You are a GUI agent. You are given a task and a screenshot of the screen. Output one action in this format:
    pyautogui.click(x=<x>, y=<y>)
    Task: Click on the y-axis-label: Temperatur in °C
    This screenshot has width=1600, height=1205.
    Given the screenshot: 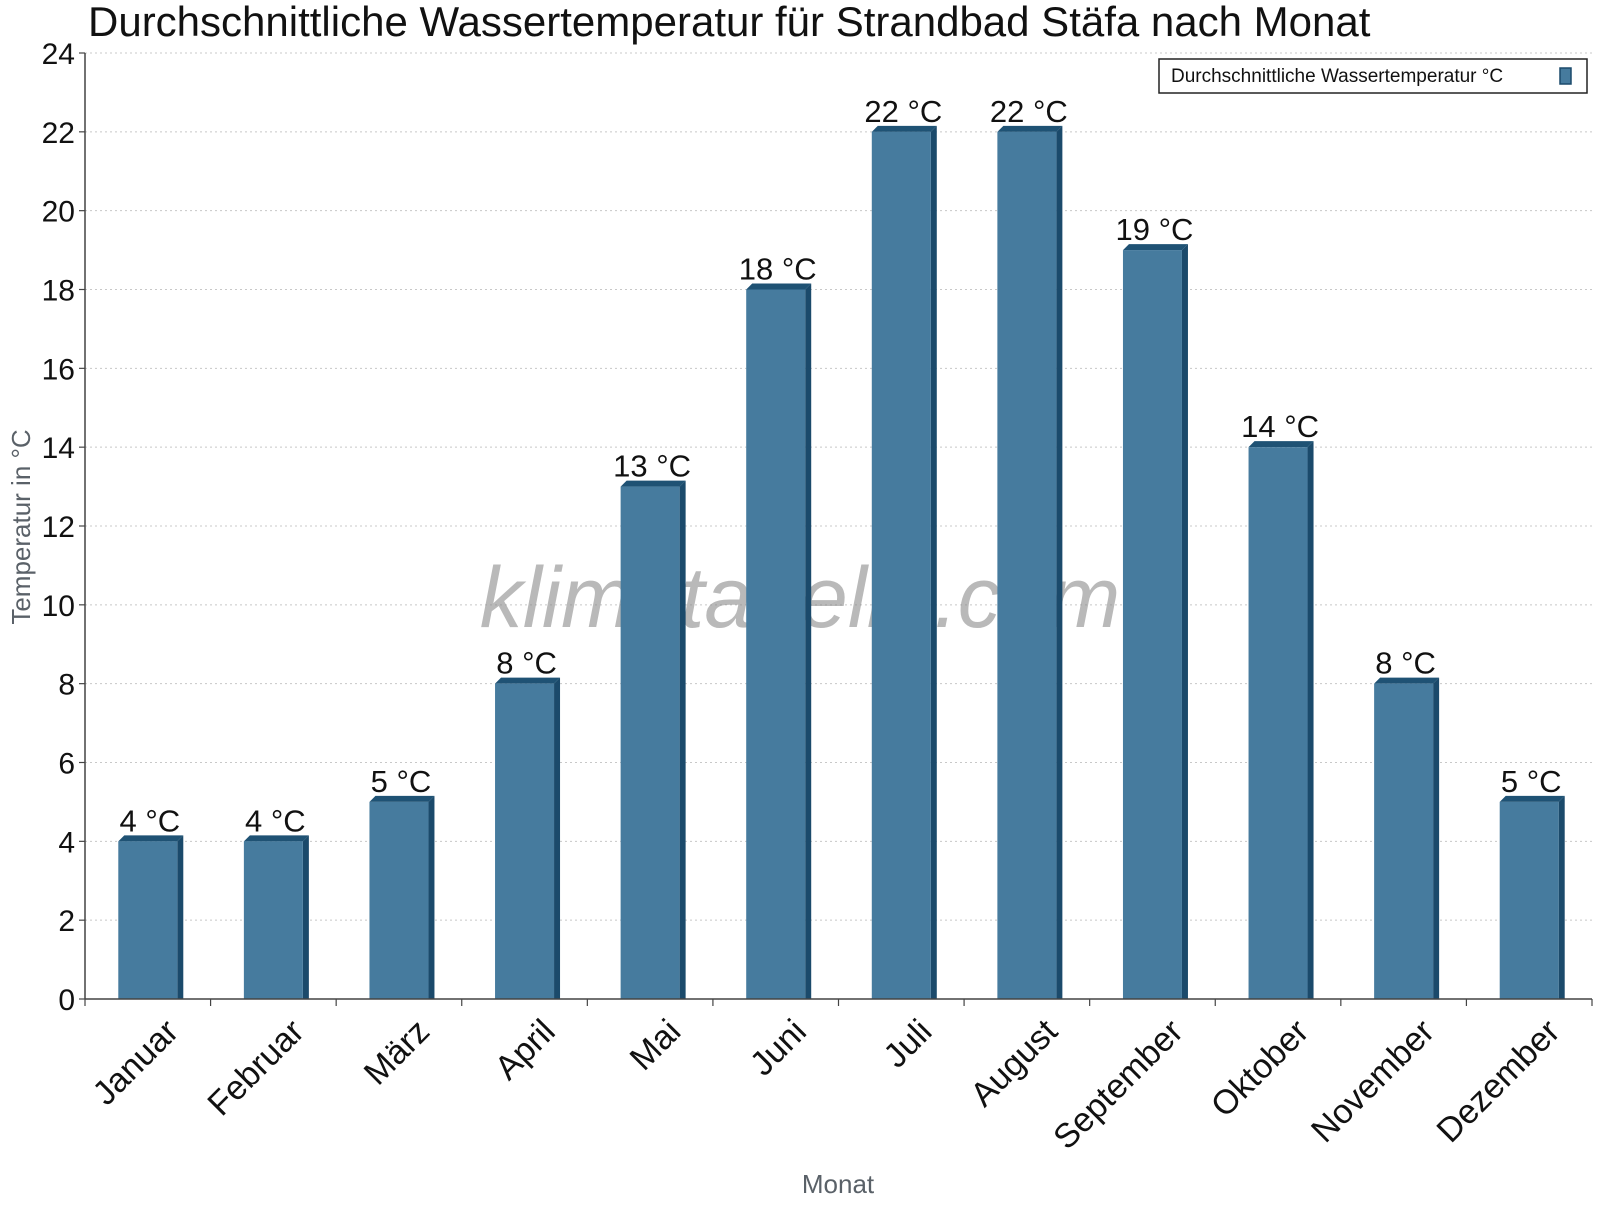 What is the action you would take?
    pyautogui.click(x=21, y=526)
    